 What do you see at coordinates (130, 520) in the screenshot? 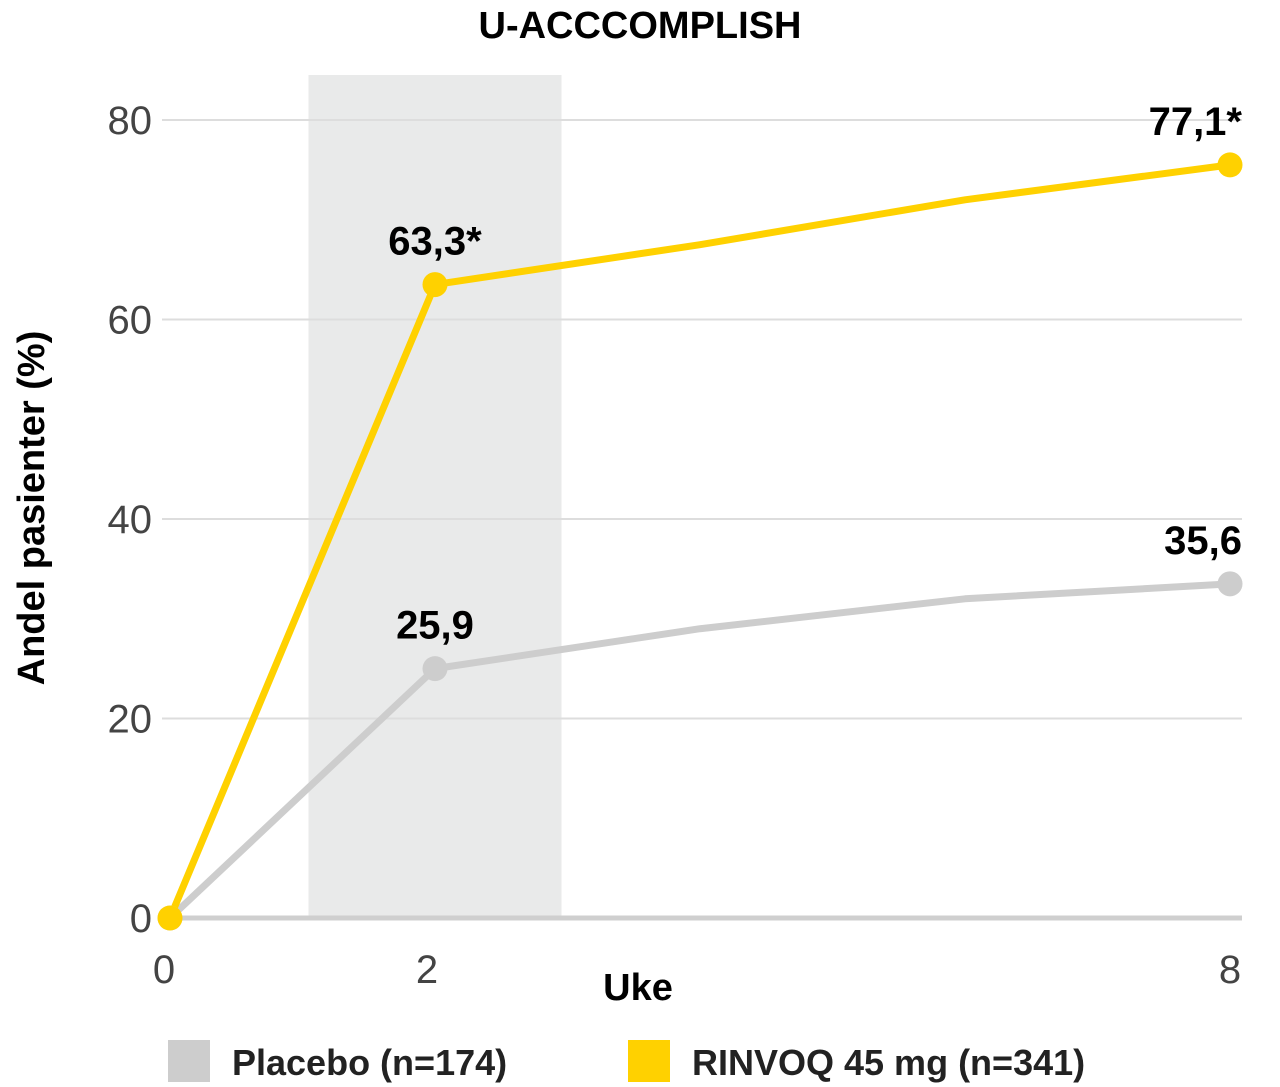
I see `y-tick-label: 40` at bounding box center [130, 520].